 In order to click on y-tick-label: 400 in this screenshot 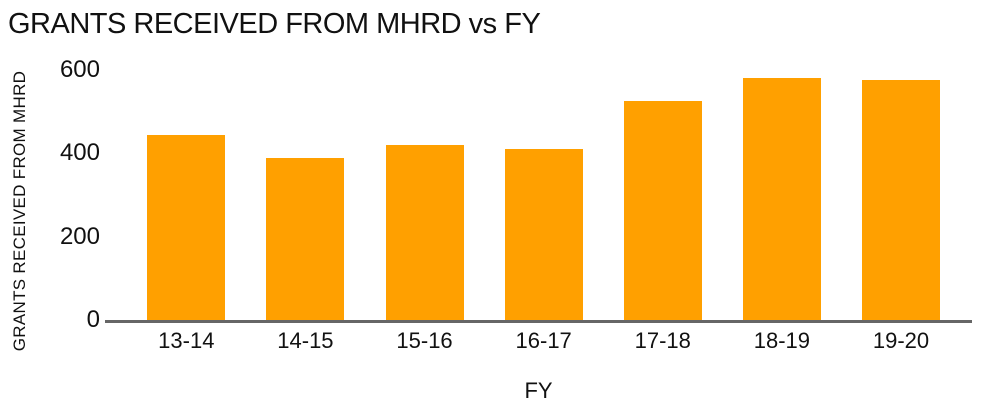, I will do `click(79, 153)`.